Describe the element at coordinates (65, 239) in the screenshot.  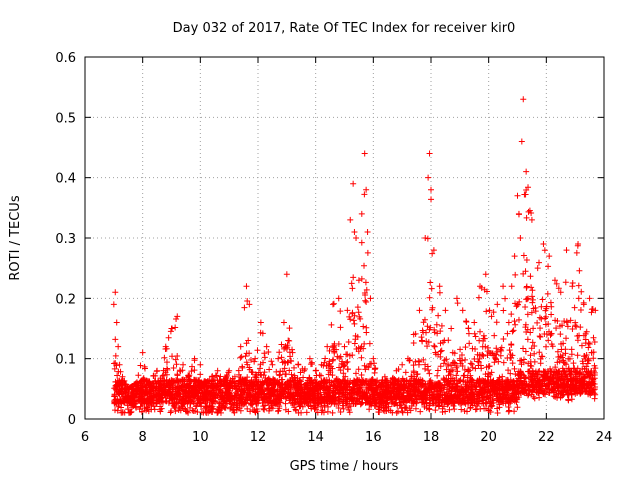
I see `y-tick-label: 0.3` at that location.